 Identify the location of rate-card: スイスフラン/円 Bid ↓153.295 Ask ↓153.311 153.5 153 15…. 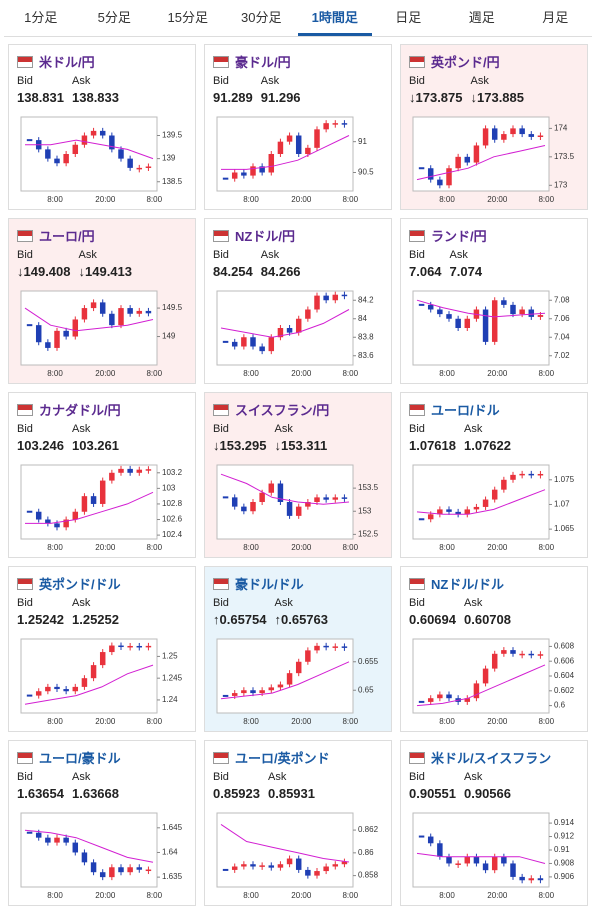
(298, 475).